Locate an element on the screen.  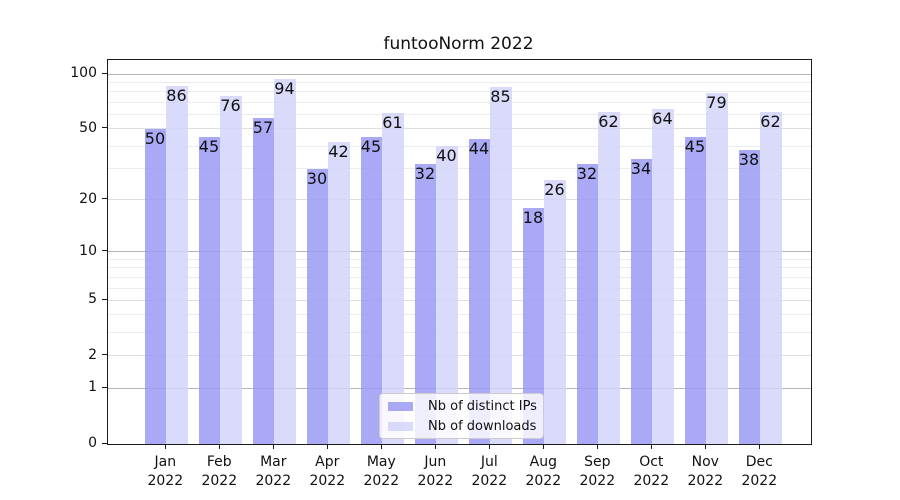
bar-downloads-feb: 76 is located at coordinates (231, 269).